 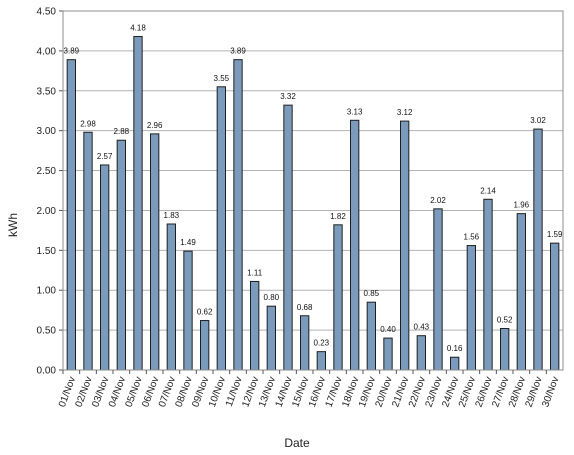 What do you see at coordinates (47, 291) in the screenshot?
I see `y-tick-label: 1.00` at bounding box center [47, 291].